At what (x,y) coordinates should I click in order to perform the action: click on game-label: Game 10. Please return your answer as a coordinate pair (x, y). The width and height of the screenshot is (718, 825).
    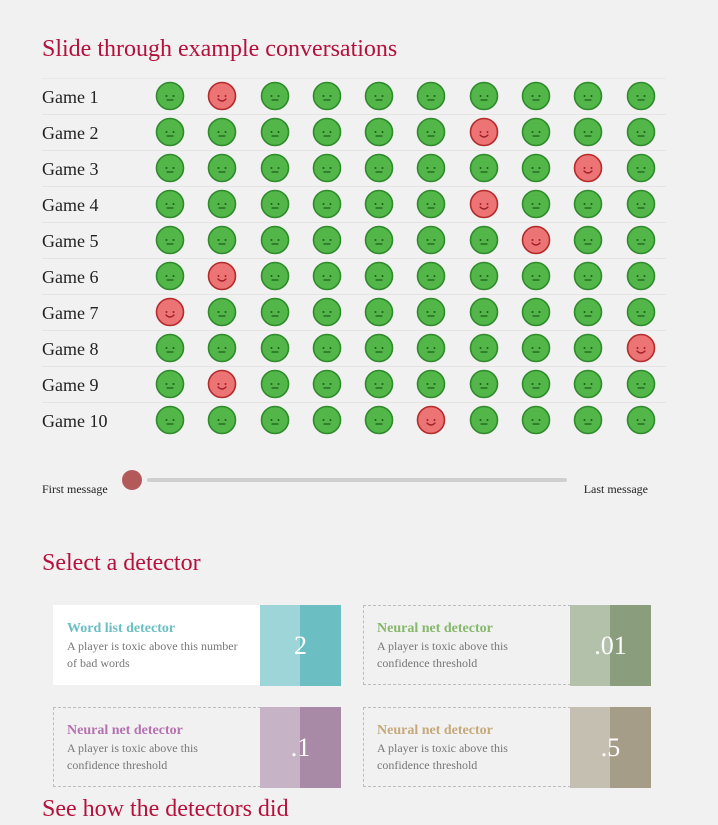
    Looking at the image, I should click on (75, 421).